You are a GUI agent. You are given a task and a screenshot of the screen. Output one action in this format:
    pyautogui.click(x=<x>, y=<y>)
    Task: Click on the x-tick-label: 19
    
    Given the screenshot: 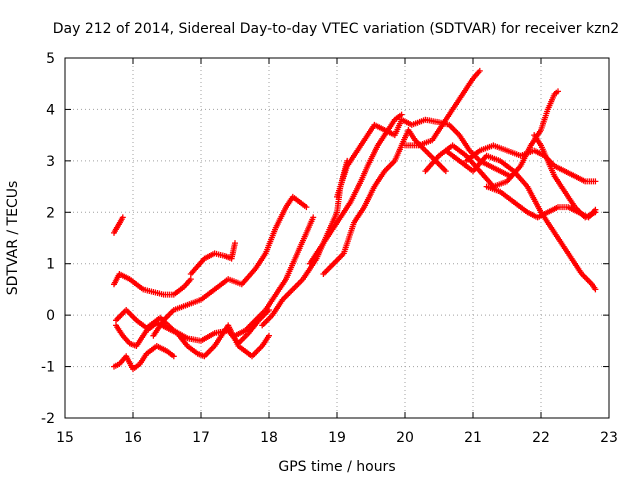 What is the action you would take?
    pyautogui.click(x=337, y=438)
    